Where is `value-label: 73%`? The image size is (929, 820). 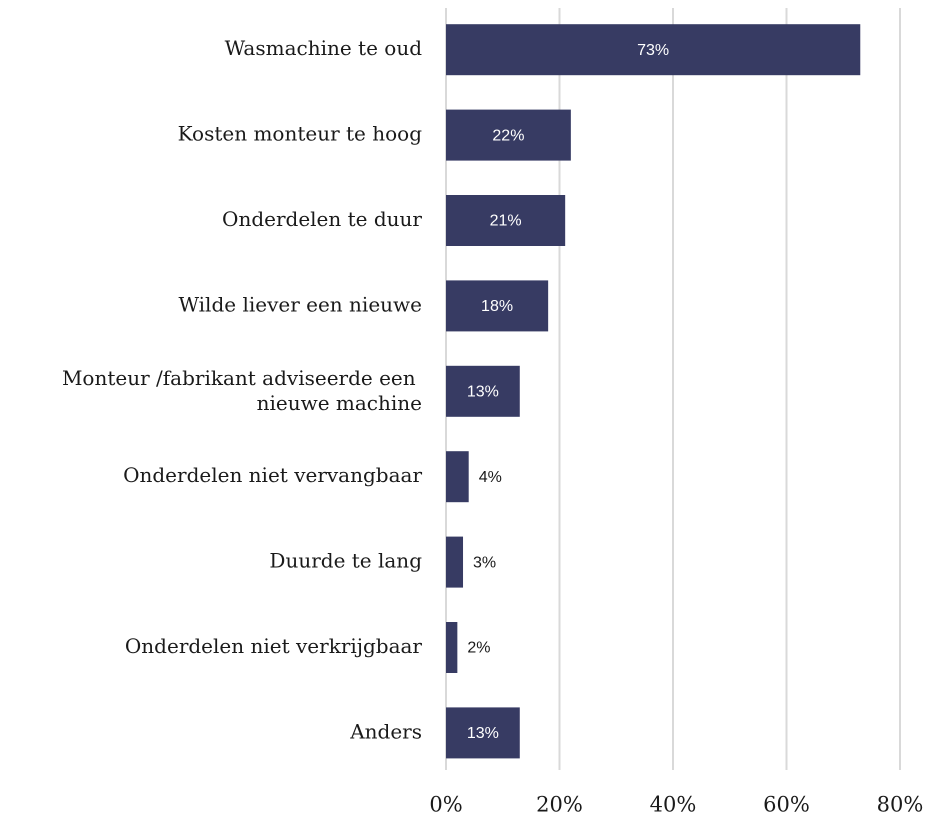
value-label: 73% is located at coordinates (653, 50).